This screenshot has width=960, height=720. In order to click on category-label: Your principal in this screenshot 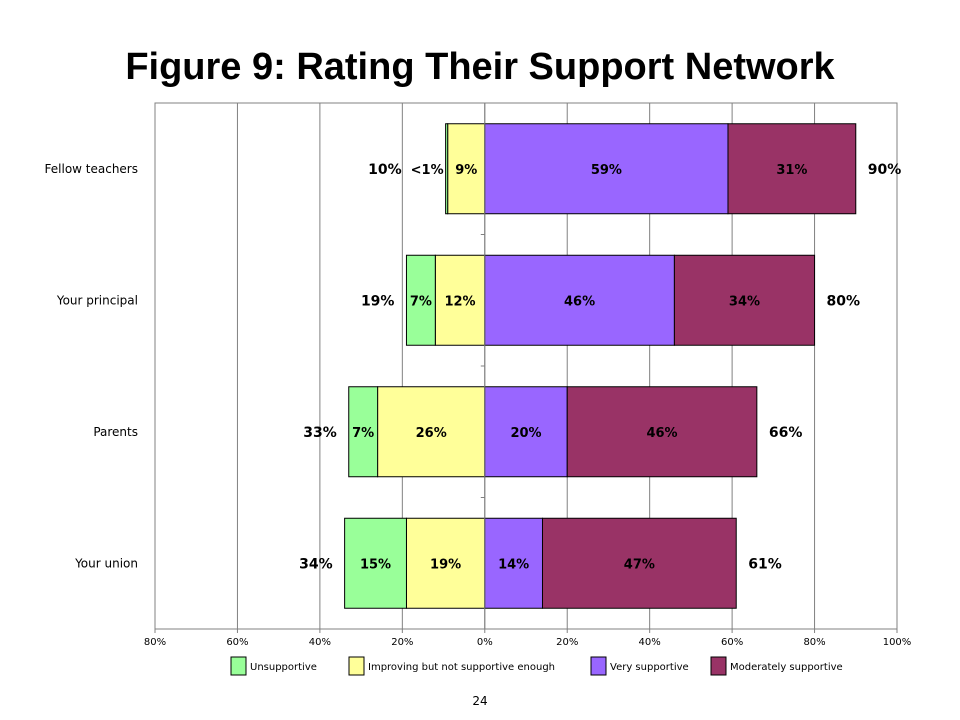, I will do `click(97, 300)`.